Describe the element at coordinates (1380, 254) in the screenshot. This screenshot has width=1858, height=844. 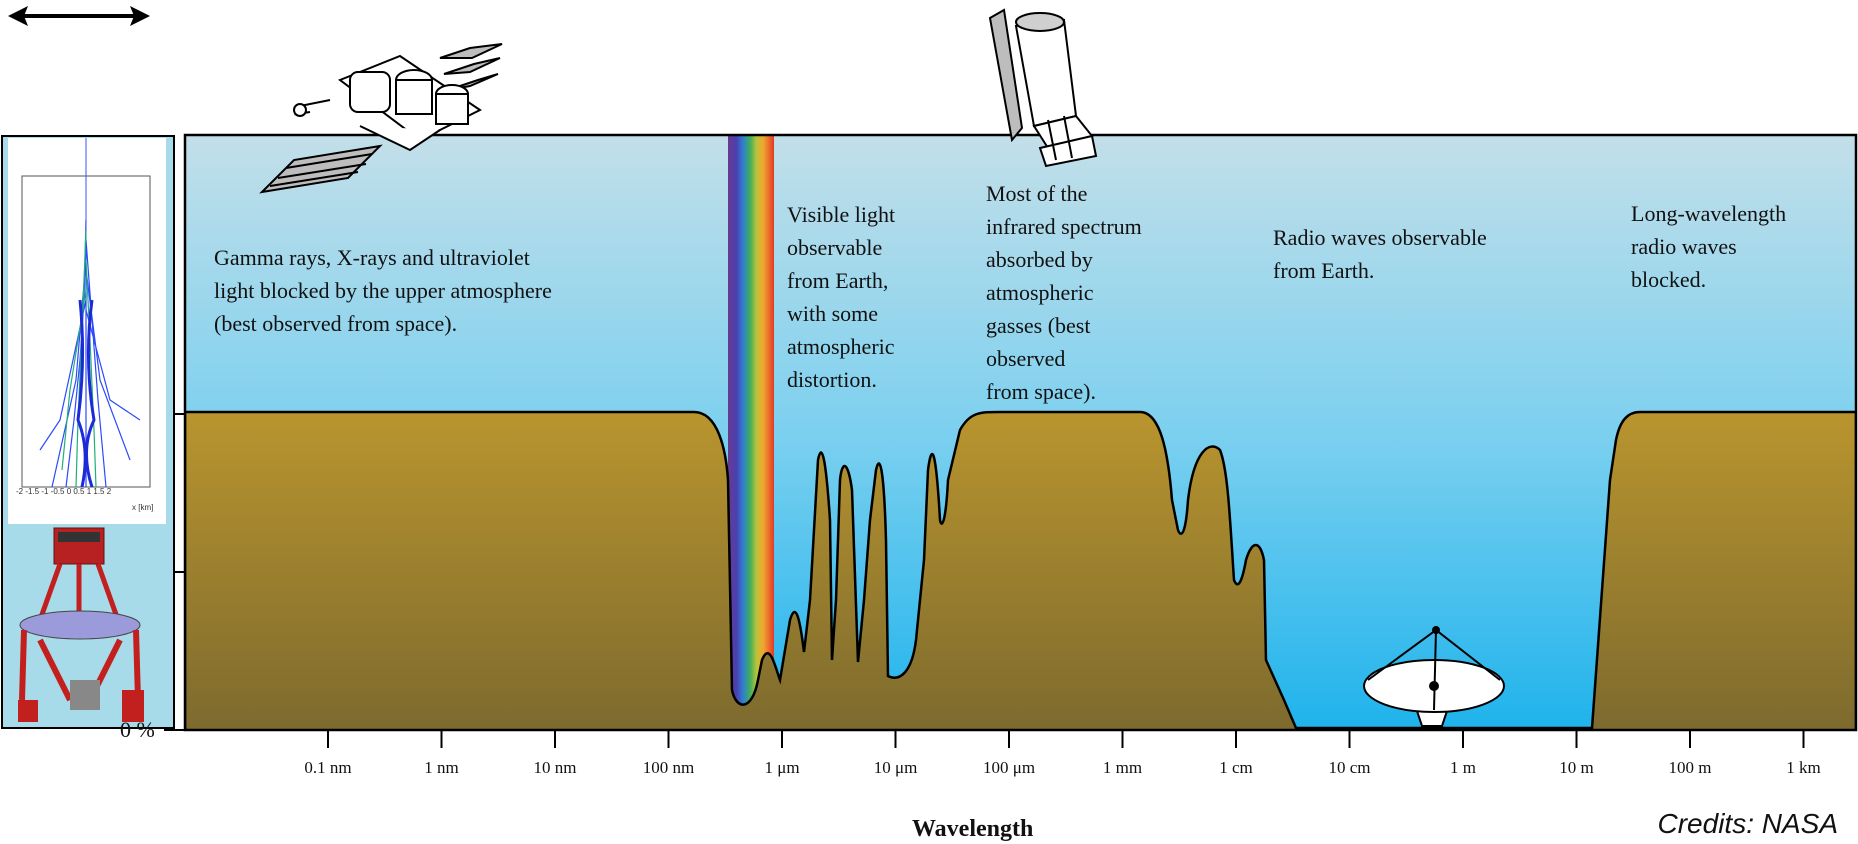
I see `radio-description: Radio waves observable from Earth.` at that location.